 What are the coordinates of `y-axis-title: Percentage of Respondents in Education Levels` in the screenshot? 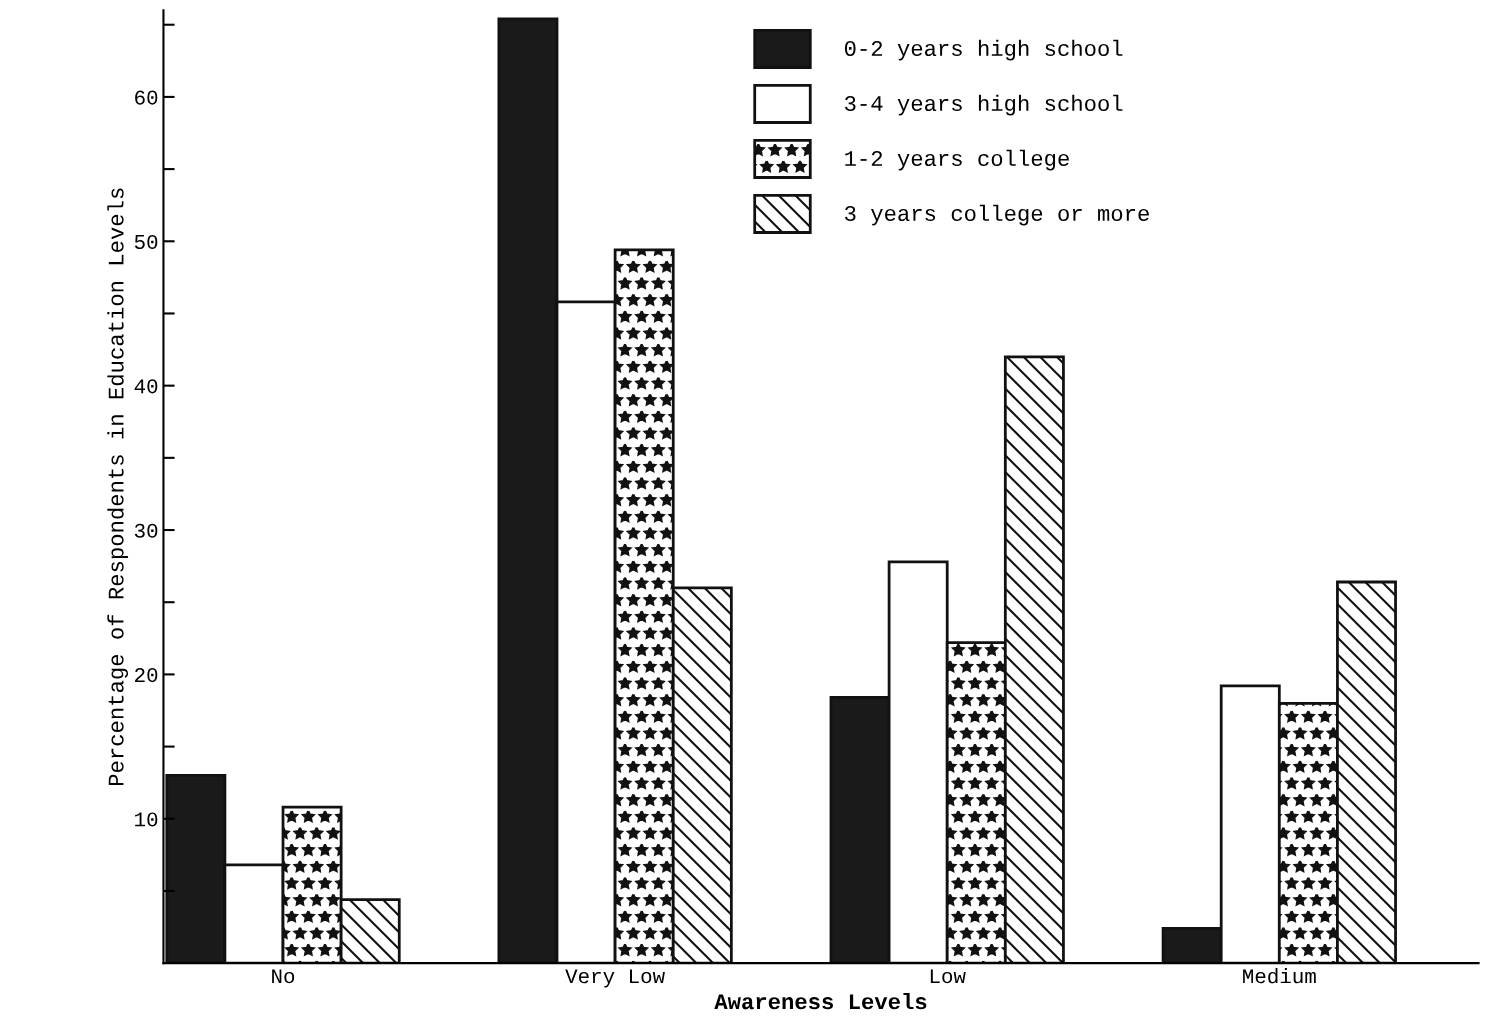 It's located at (118, 487).